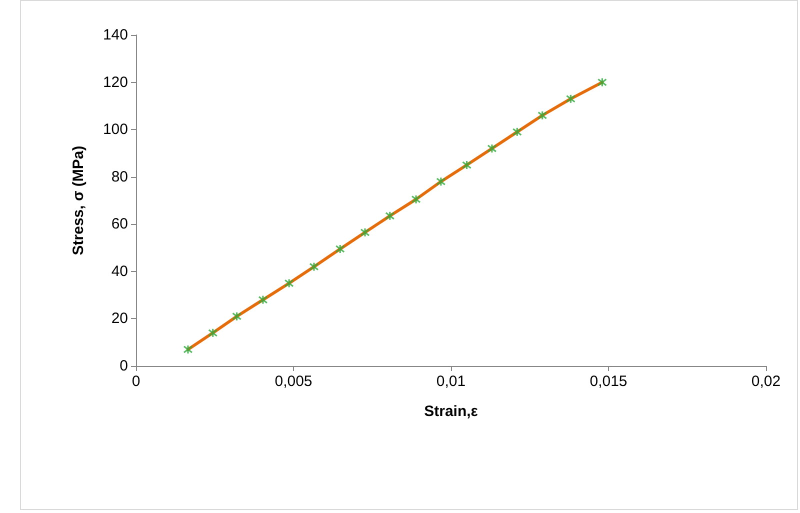  Describe the element at coordinates (115, 35) in the screenshot. I see `y-tick-label: 140` at that location.